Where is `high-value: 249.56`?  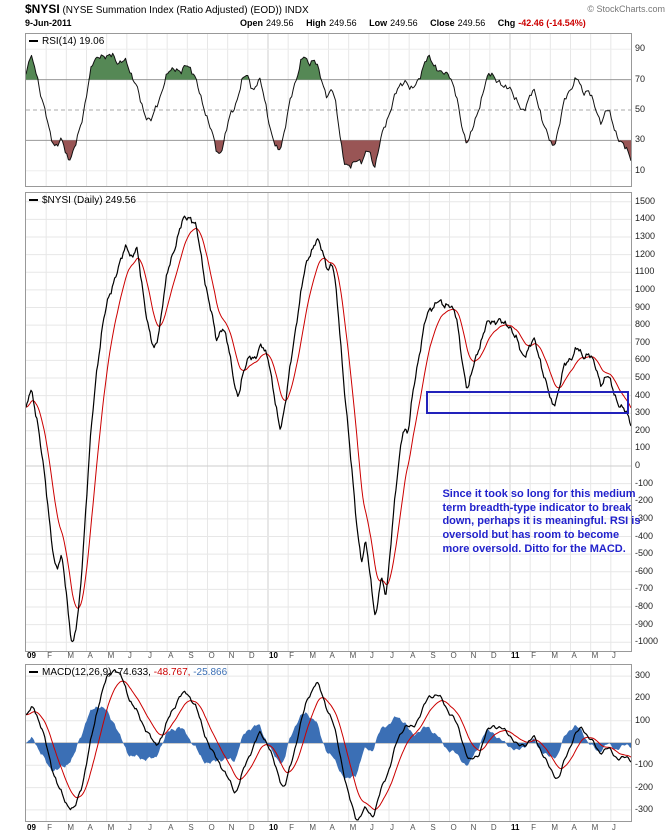
high-value: 249.56 is located at coordinates (343, 23).